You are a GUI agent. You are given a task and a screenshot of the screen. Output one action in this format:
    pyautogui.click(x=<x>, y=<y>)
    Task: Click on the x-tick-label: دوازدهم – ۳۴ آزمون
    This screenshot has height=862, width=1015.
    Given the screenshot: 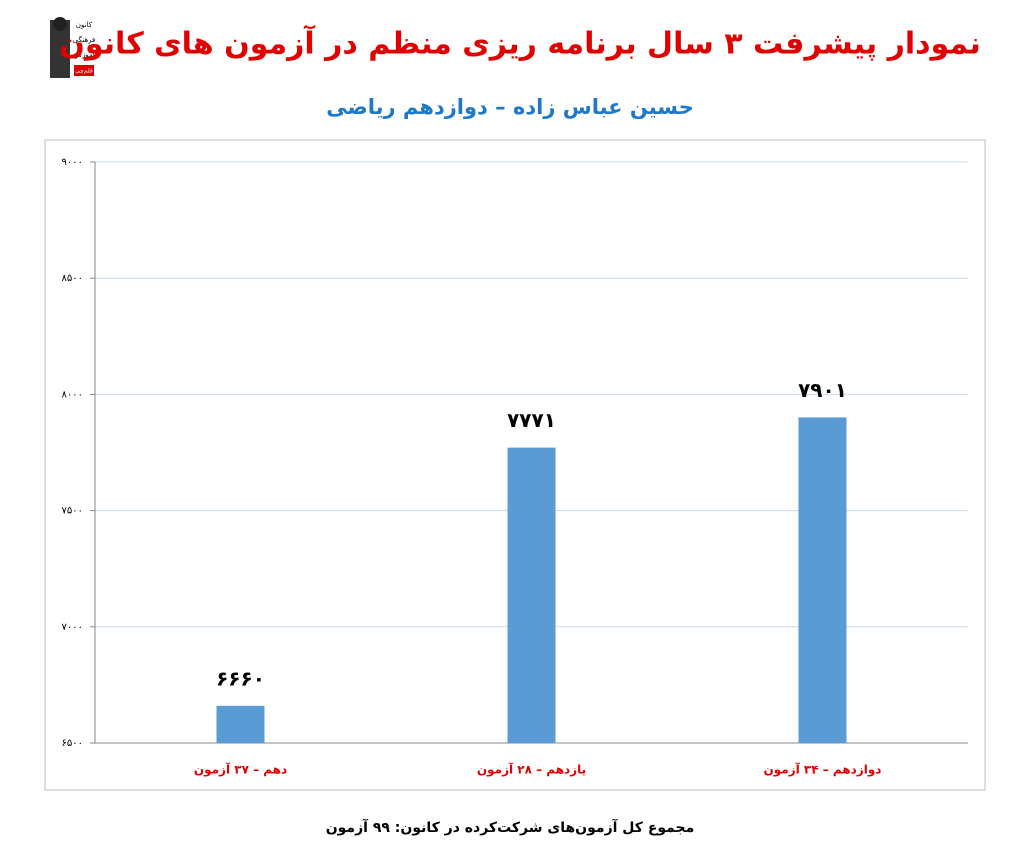 What is the action you would take?
    pyautogui.click(x=823, y=770)
    